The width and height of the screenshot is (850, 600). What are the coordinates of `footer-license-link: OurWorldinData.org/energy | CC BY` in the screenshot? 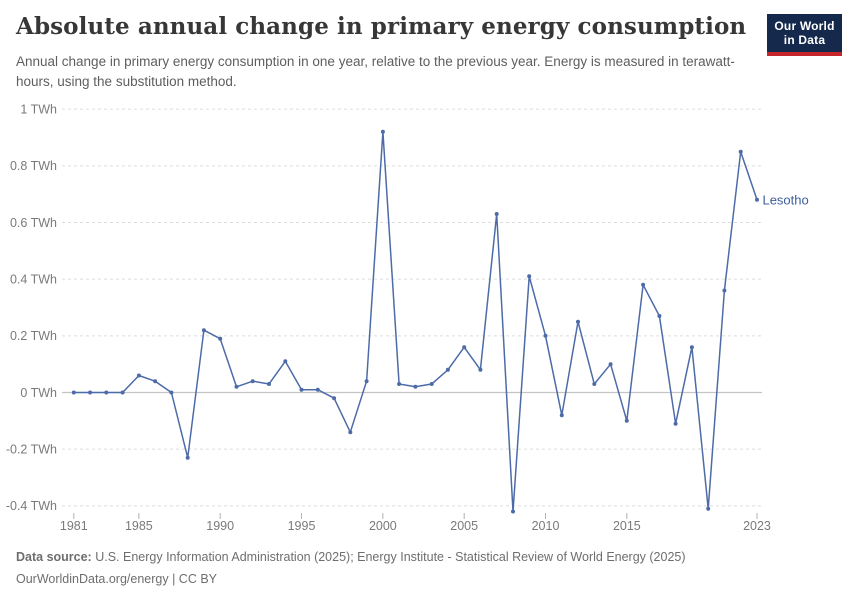 It's located at (117, 579).